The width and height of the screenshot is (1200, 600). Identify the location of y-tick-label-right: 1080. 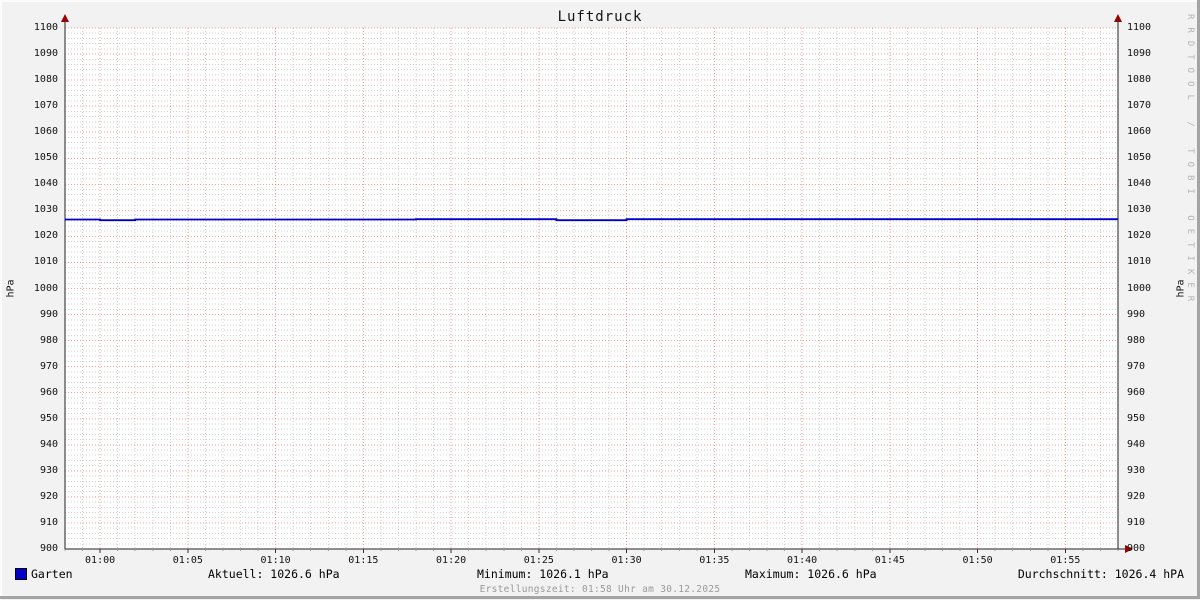
(1139, 80).